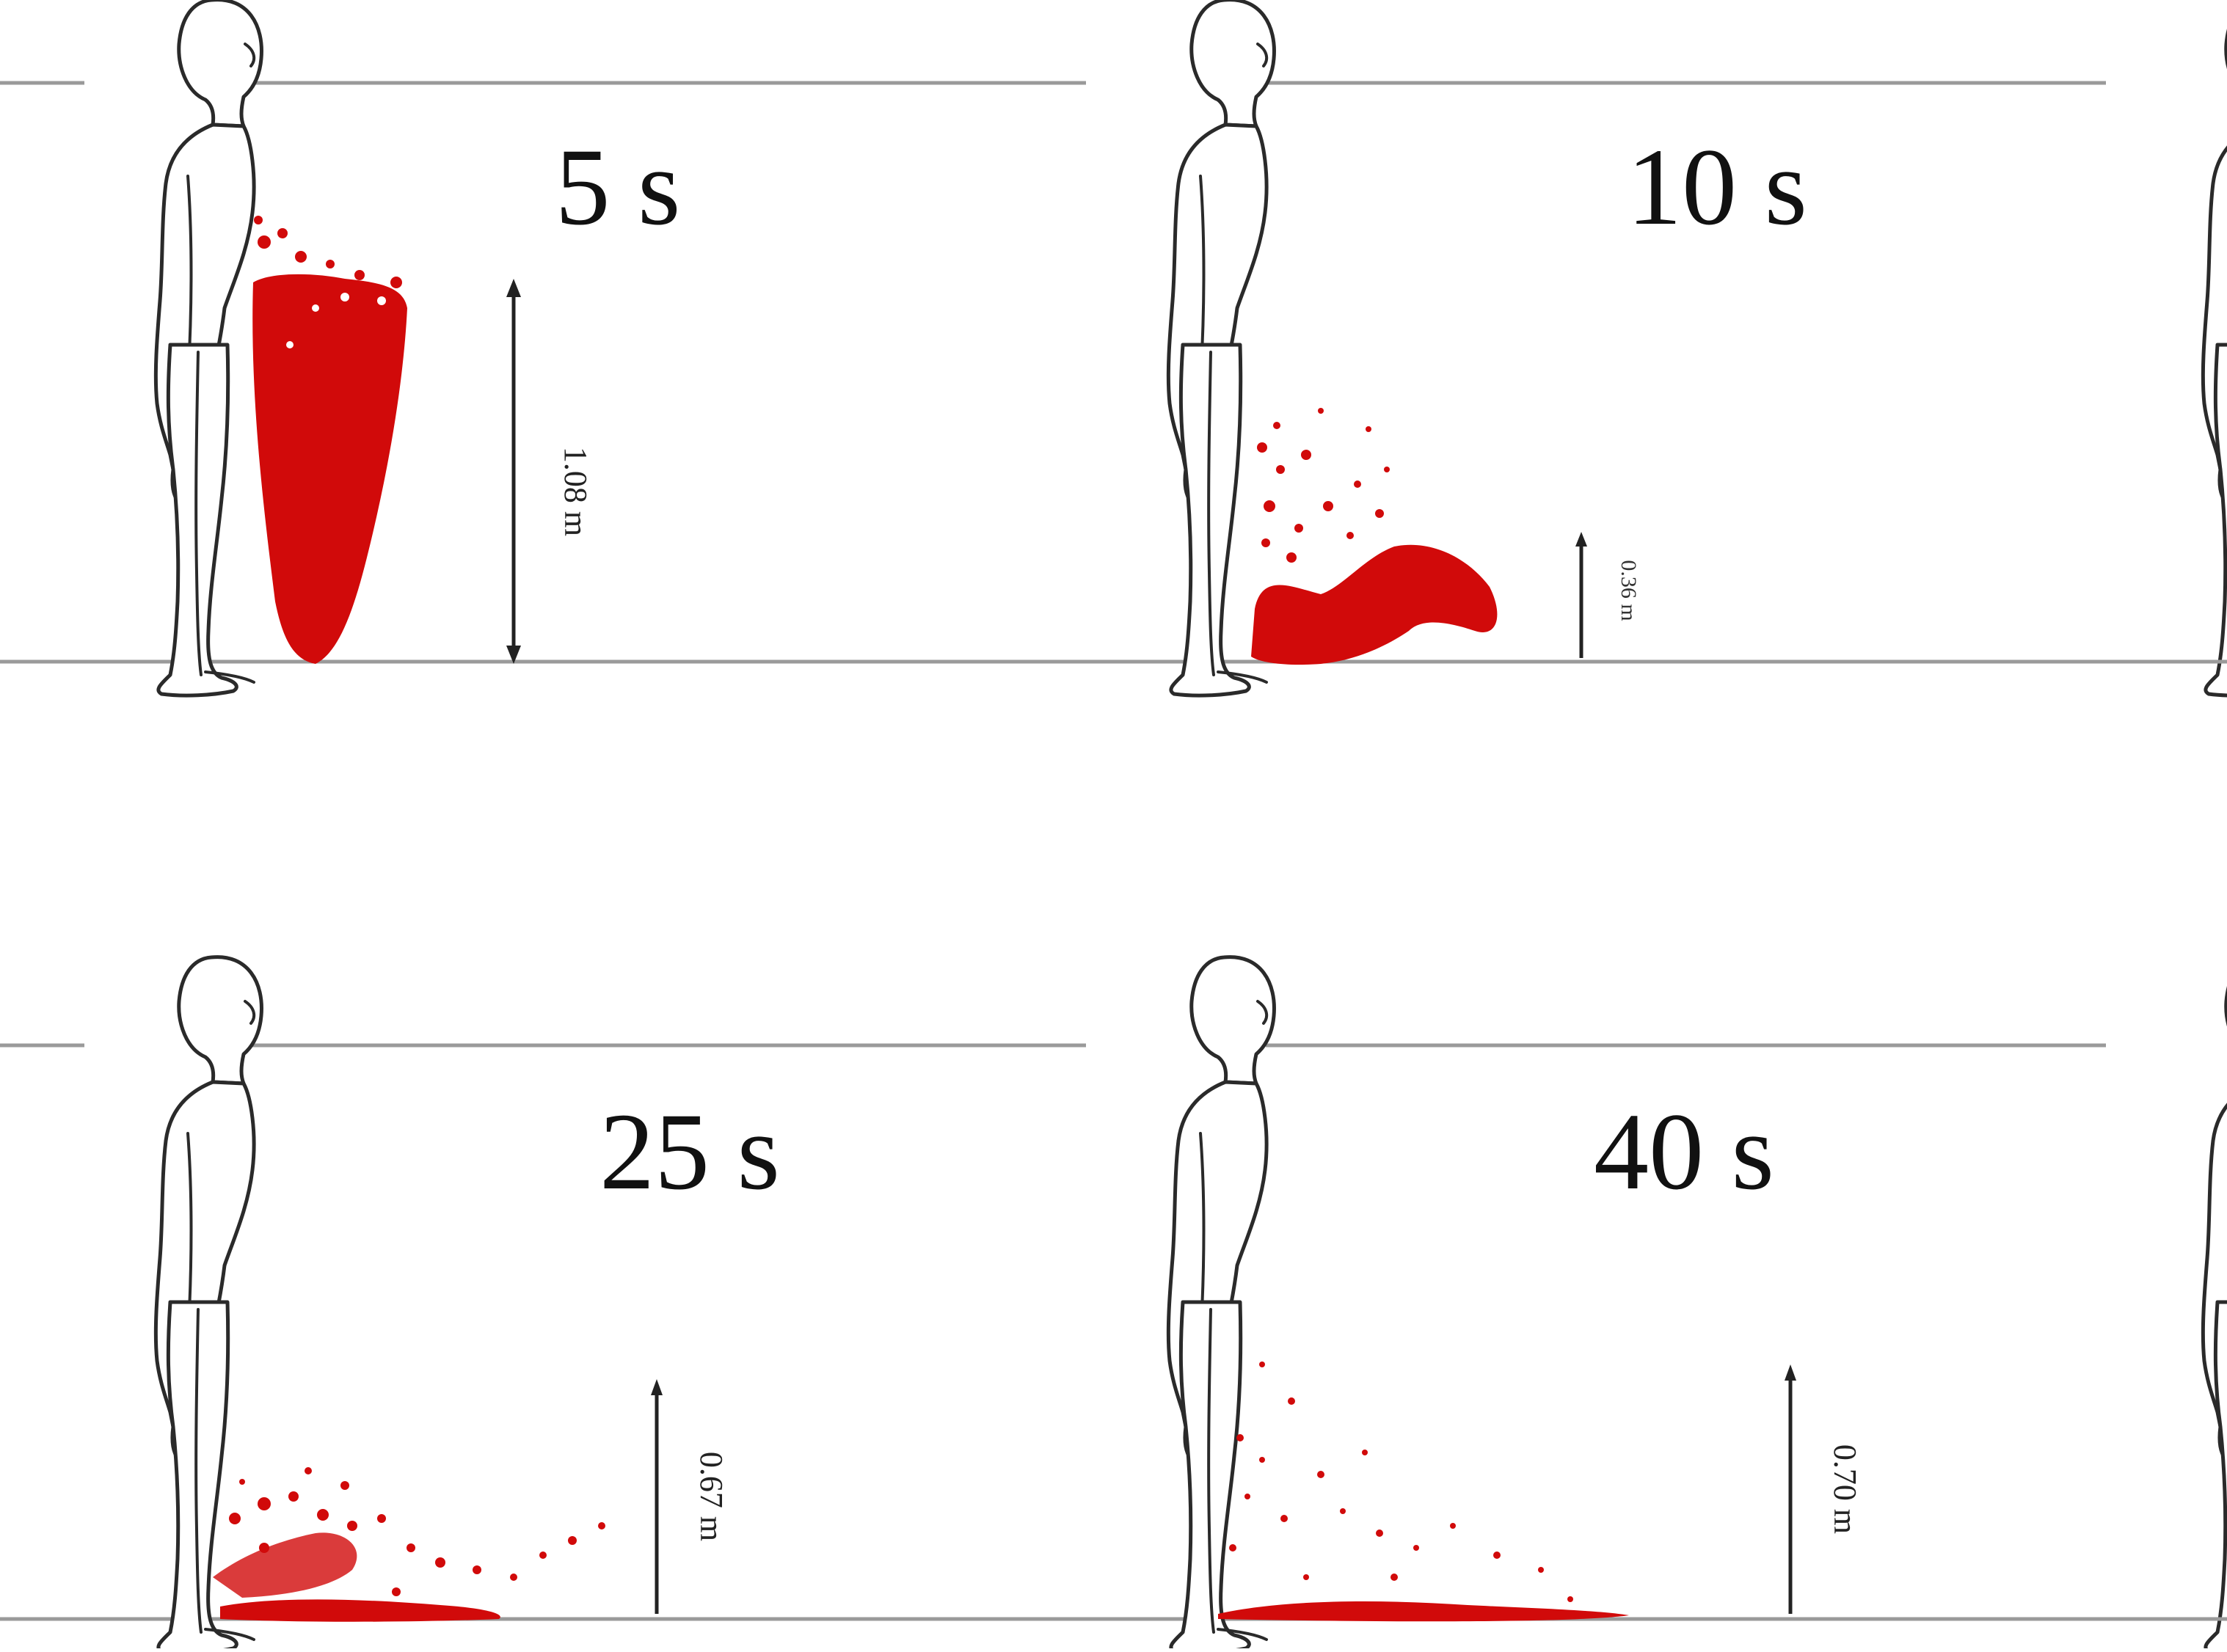 The height and width of the screenshot is (1652, 2227). What do you see at coordinates (690, 1152) in the screenshot?
I see `time-label: 25 s` at bounding box center [690, 1152].